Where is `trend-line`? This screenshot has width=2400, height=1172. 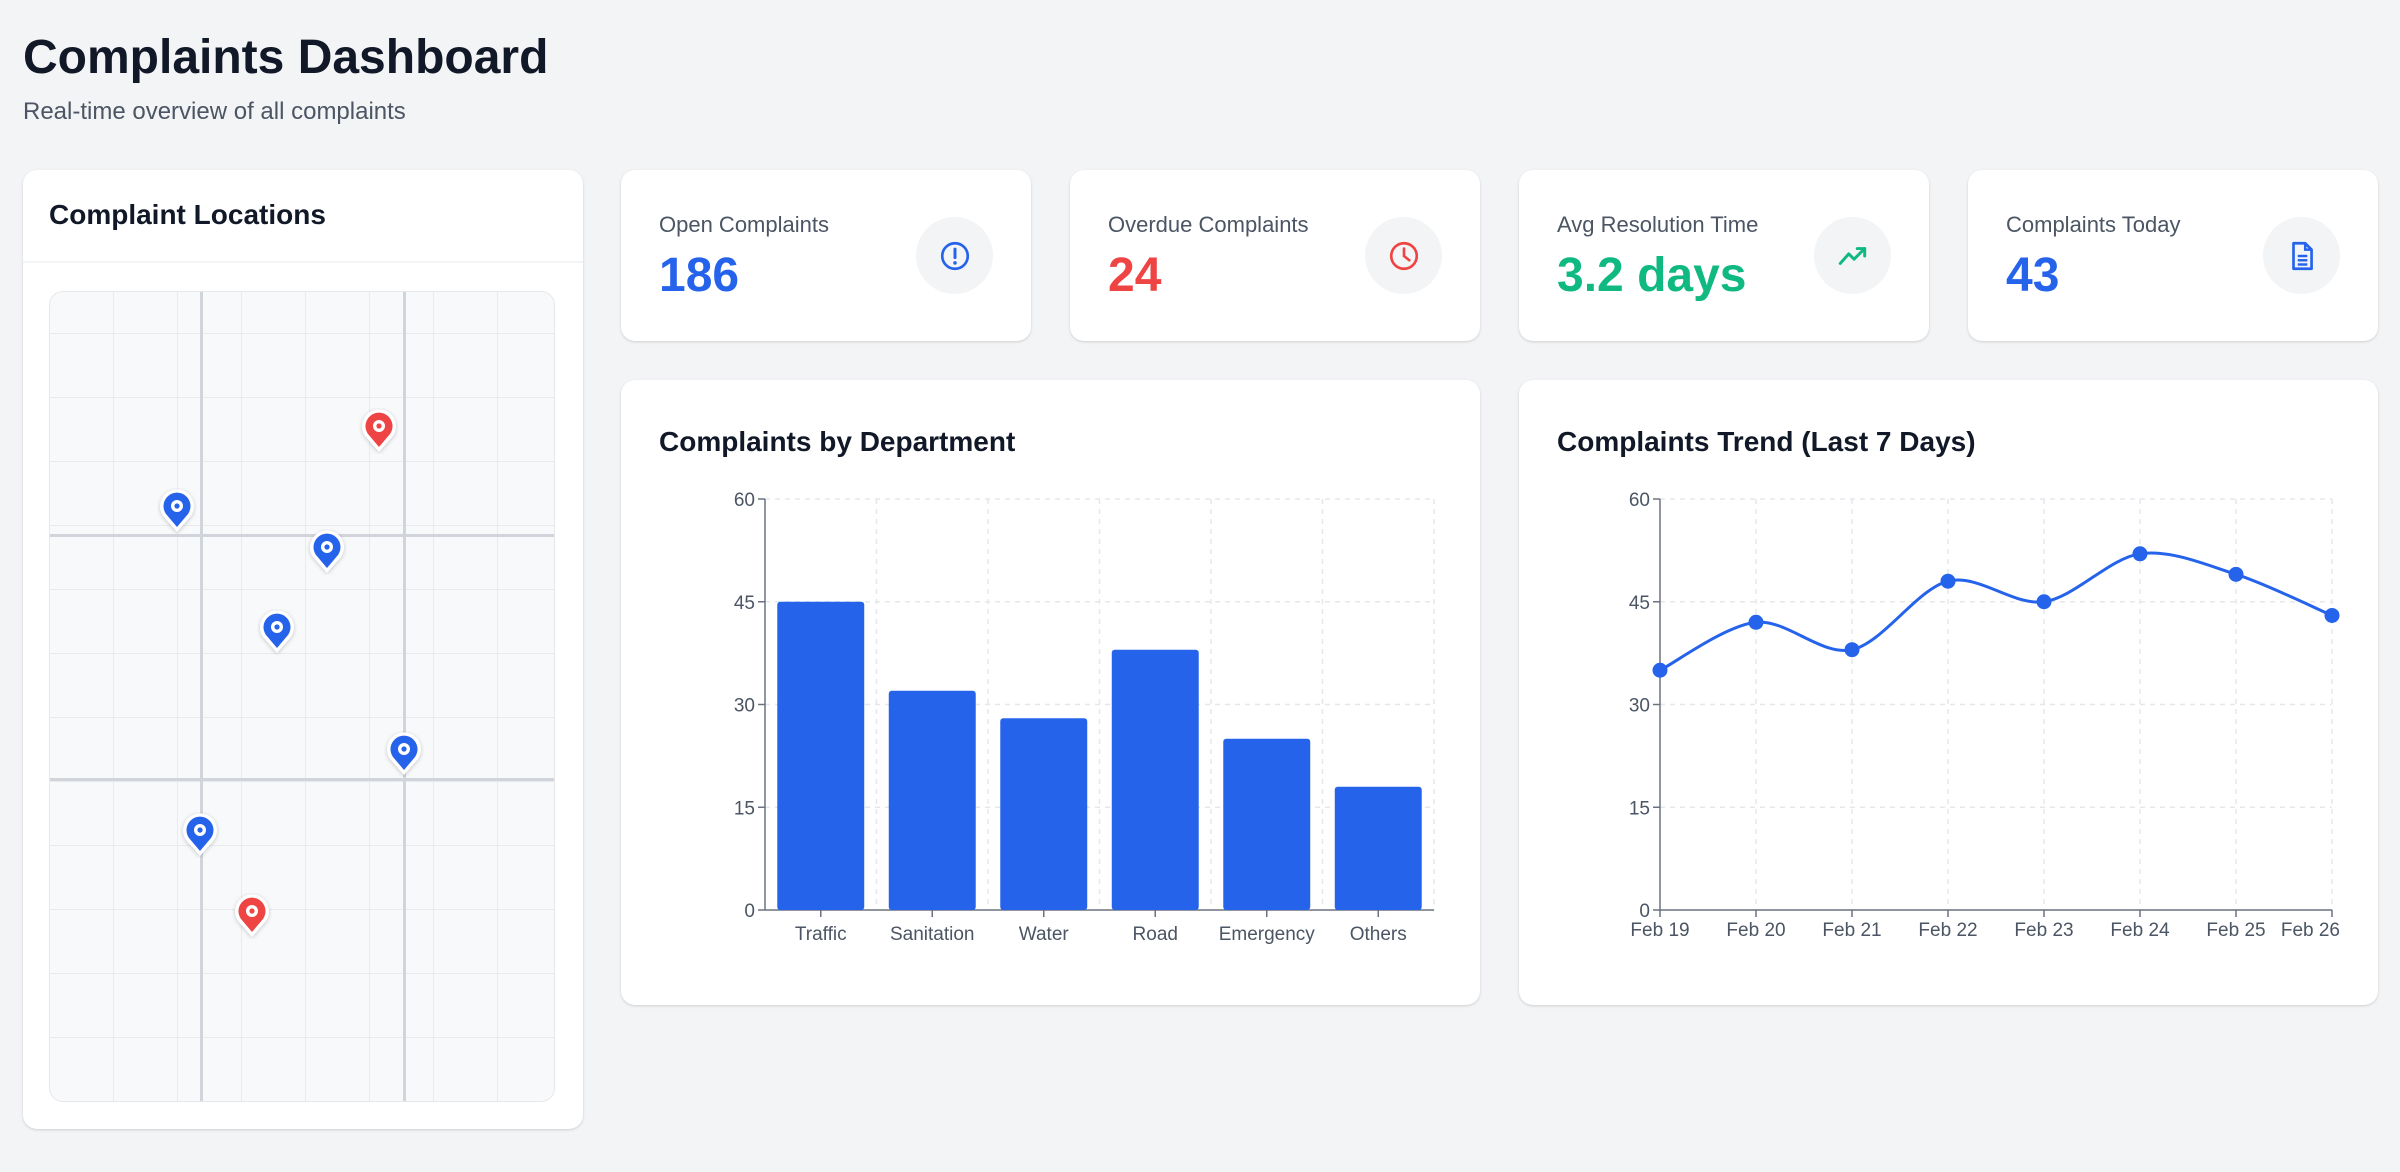 trend-line is located at coordinates (1996, 611).